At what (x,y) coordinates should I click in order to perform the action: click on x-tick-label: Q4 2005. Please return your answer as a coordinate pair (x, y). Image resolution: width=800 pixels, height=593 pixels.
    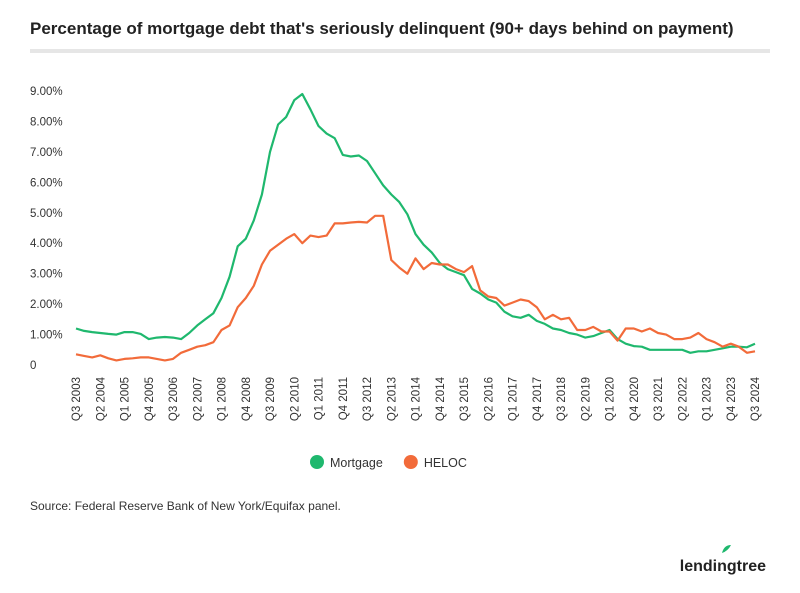
    Looking at the image, I should click on (150, 399).